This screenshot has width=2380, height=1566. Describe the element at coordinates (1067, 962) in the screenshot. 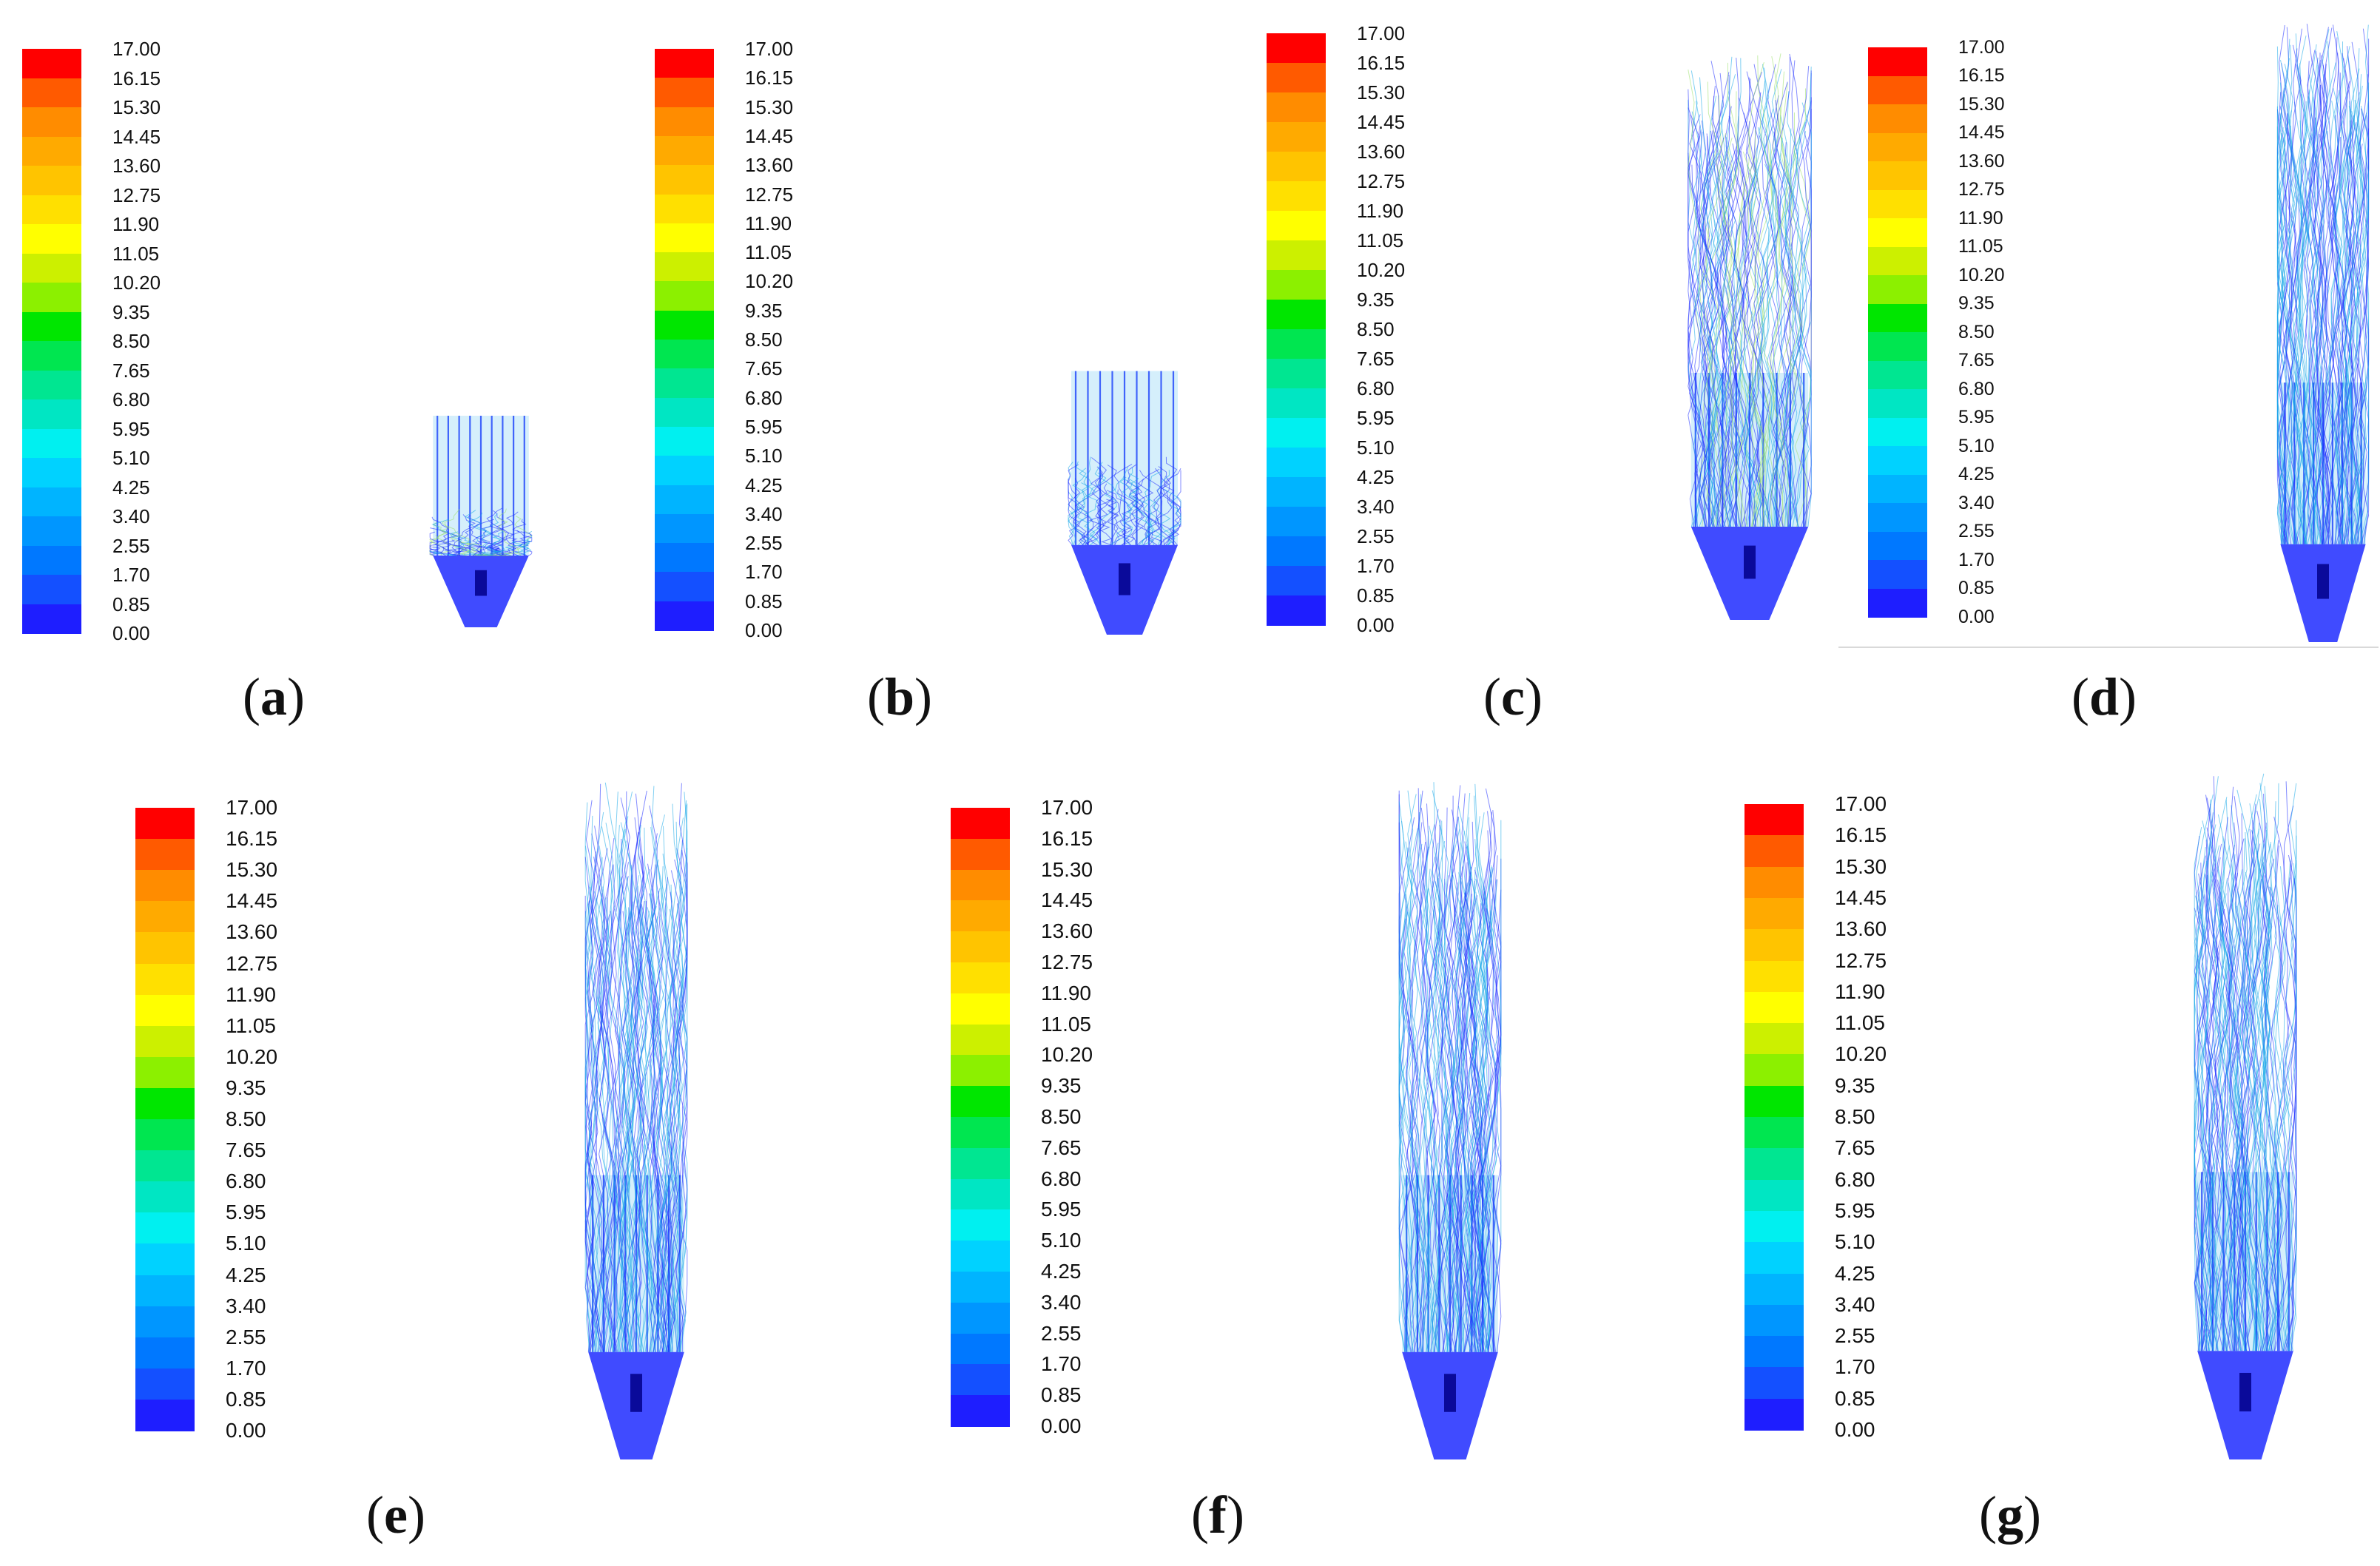

I see `colorbar-tick-label: 12.75` at that location.